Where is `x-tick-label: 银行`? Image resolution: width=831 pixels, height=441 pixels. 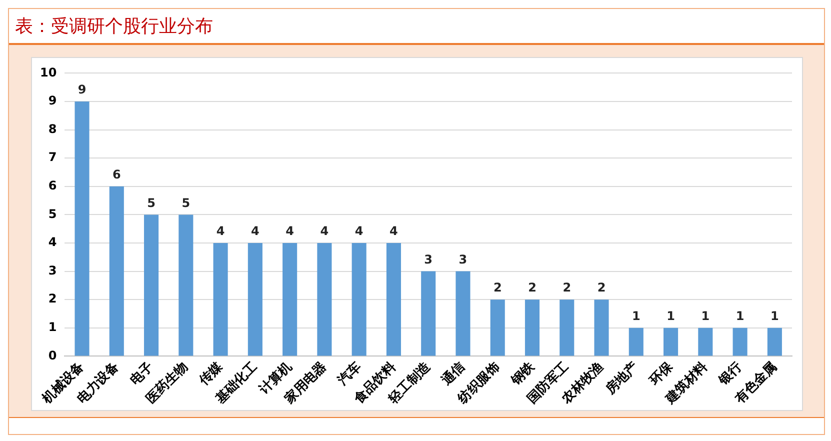 x-tick-label: 银行 is located at coordinates (731, 374).